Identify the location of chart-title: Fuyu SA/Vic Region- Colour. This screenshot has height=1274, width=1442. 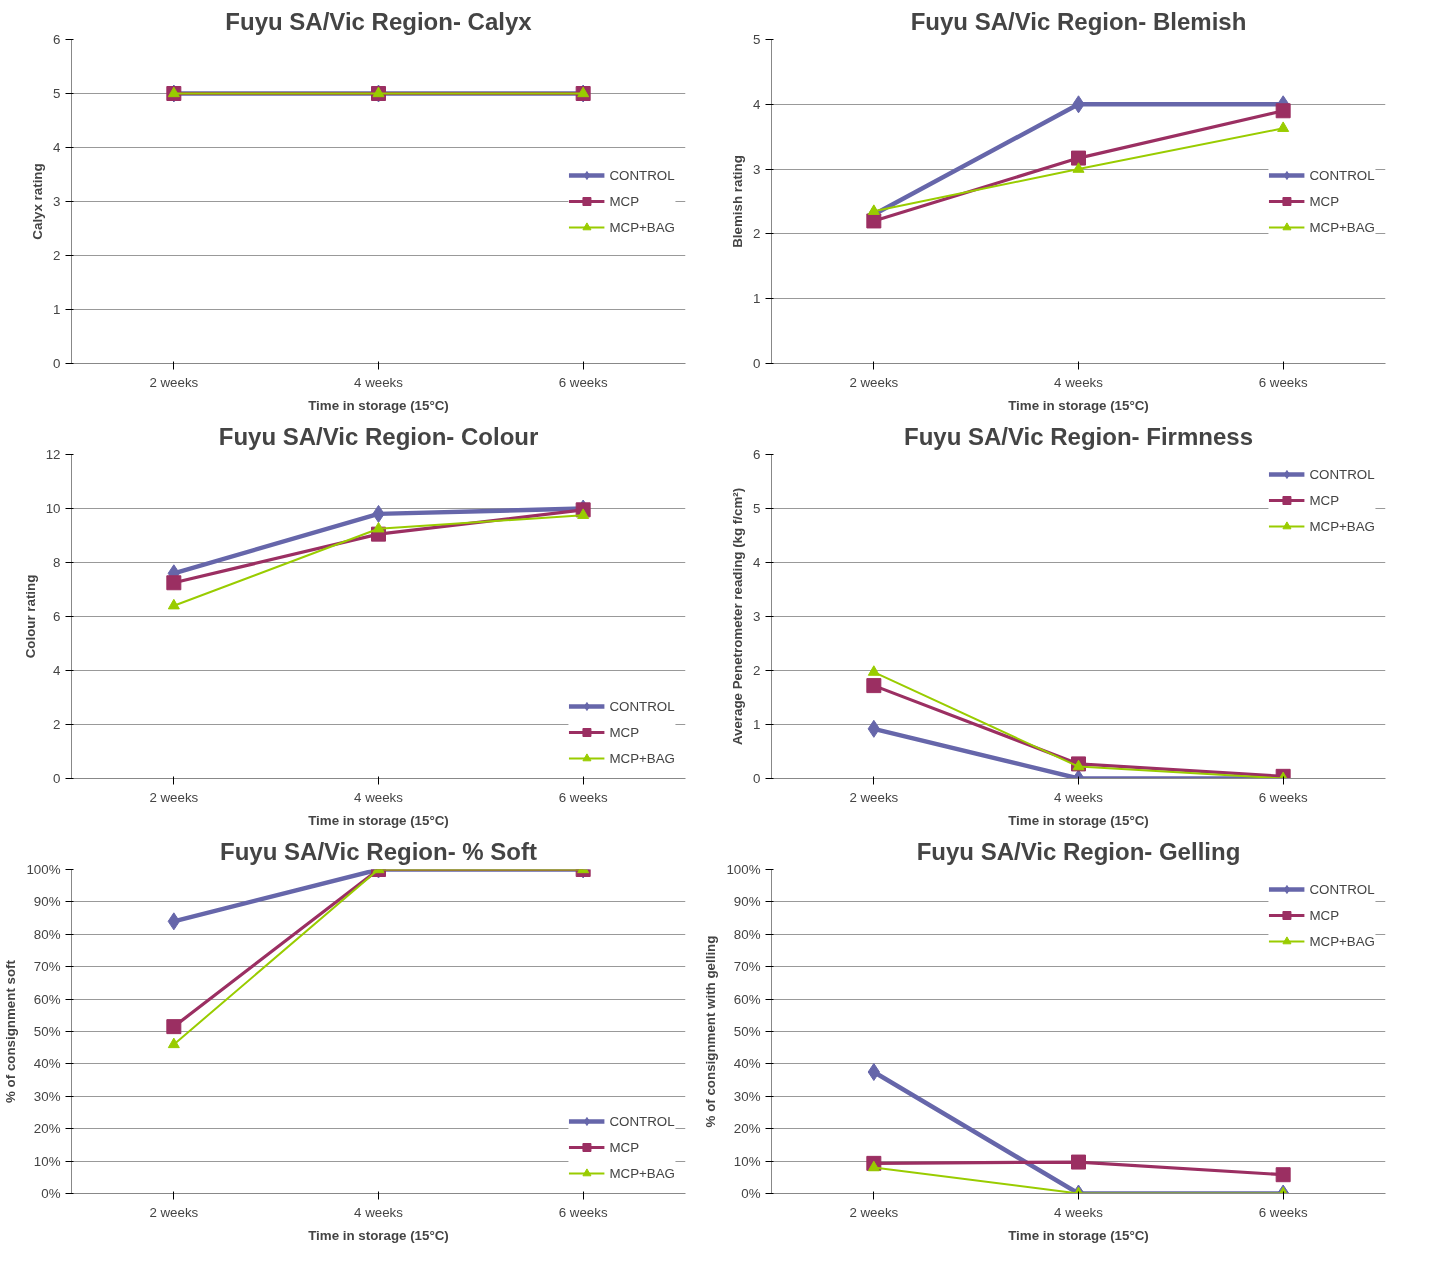
(378, 436).